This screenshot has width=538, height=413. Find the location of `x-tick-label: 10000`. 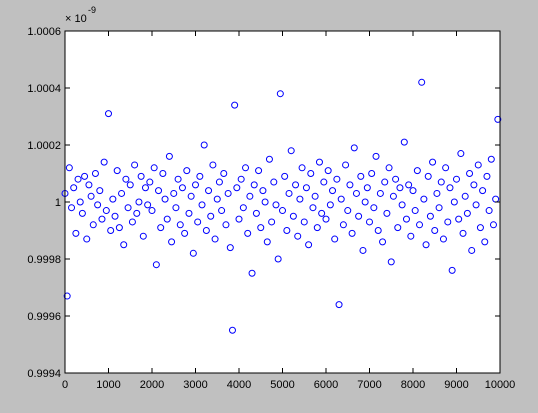

x-tick-label: 10000 is located at coordinates (500, 385).